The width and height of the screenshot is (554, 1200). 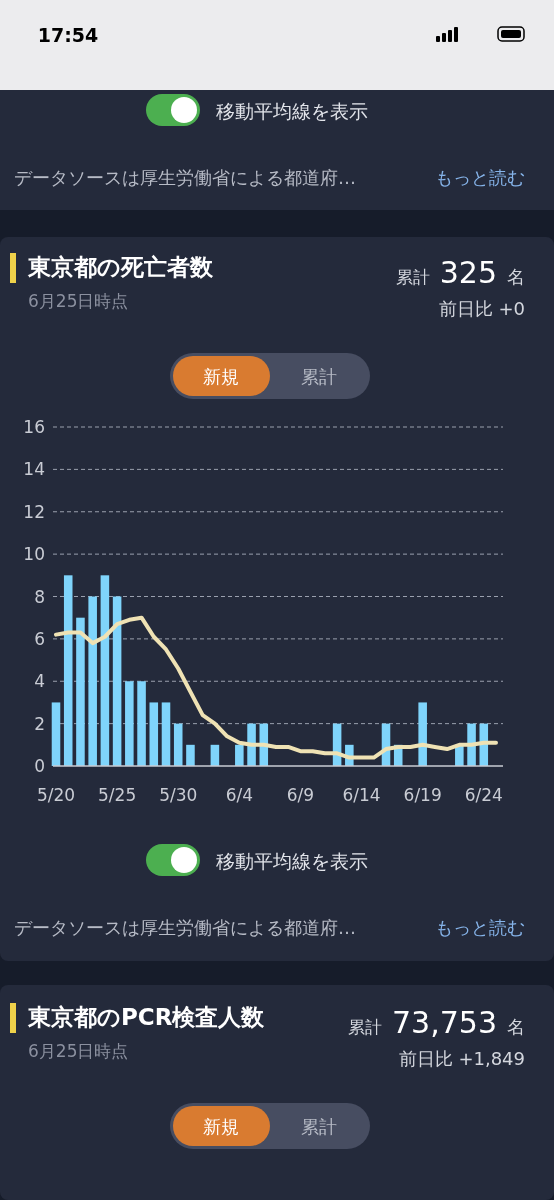 I want to click on y-tick-label: 14, so click(x=34, y=469).